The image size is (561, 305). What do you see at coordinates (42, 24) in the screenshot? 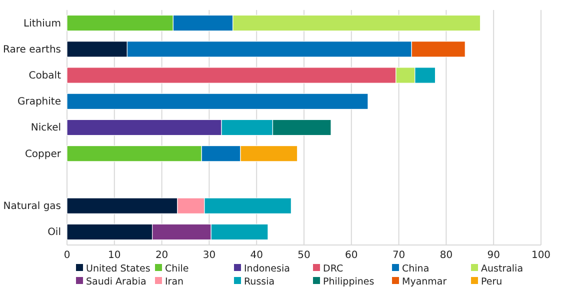
I see `y-tick-label: Lithium` at bounding box center [42, 24].